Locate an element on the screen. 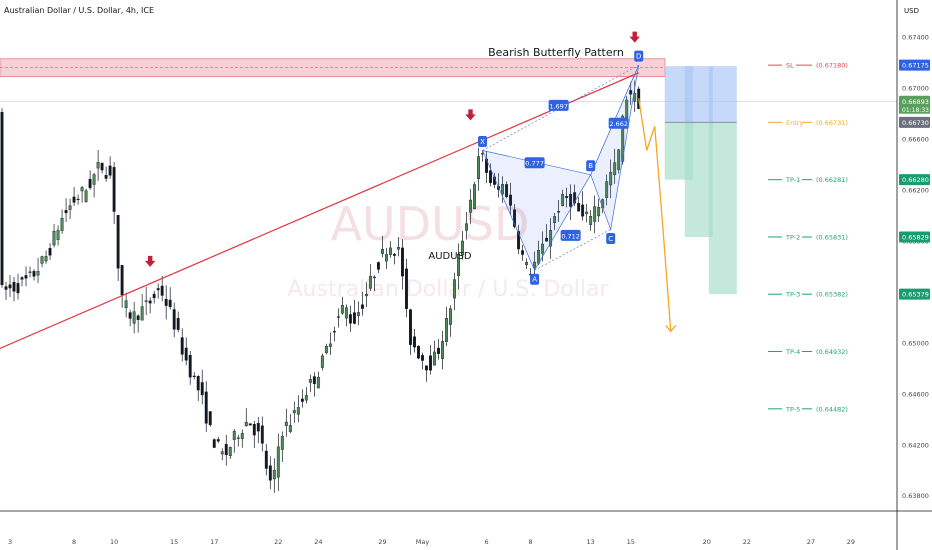  ratio-badge is located at coordinates (618, 123).